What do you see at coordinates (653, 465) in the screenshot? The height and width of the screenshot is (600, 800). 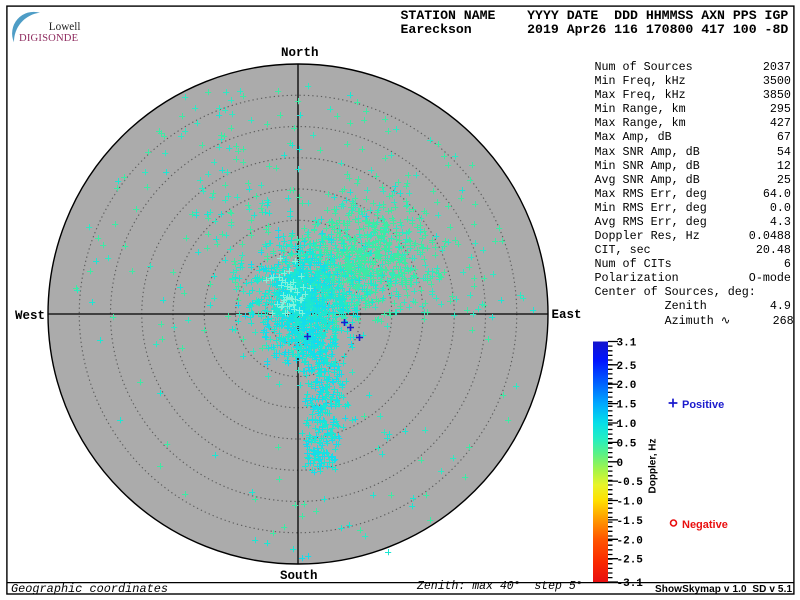 I see `svg-text: Doppler, Hz` at bounding box center [653, 465].